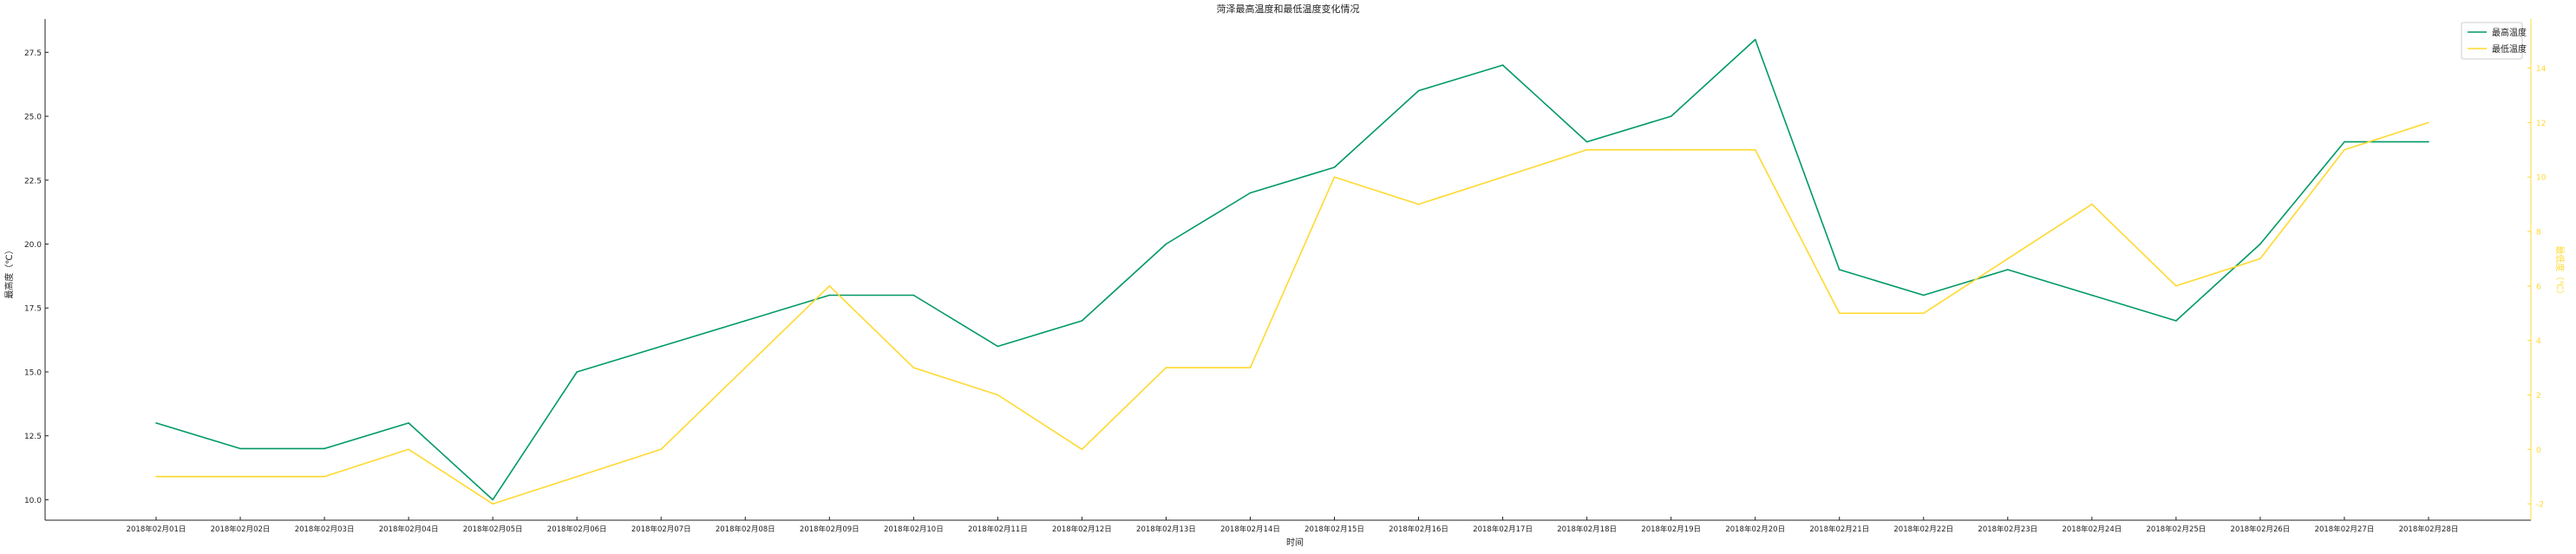 The height and width of the screenshot is (554, 2576). I want to click on x-tick-label: 2018年02月09日, so click(830, 529).